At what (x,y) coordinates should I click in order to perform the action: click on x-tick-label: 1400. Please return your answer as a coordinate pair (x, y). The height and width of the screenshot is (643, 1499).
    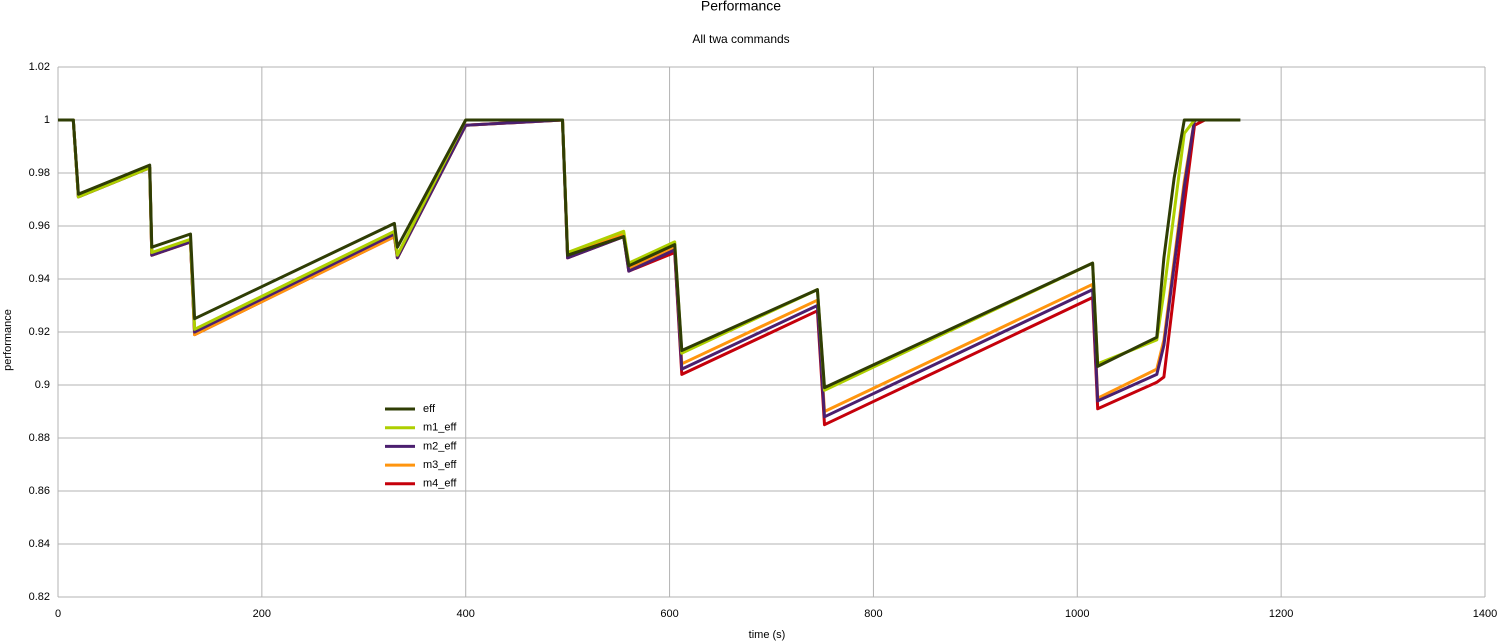
    Looking at the image, I should click on (1485, 614).